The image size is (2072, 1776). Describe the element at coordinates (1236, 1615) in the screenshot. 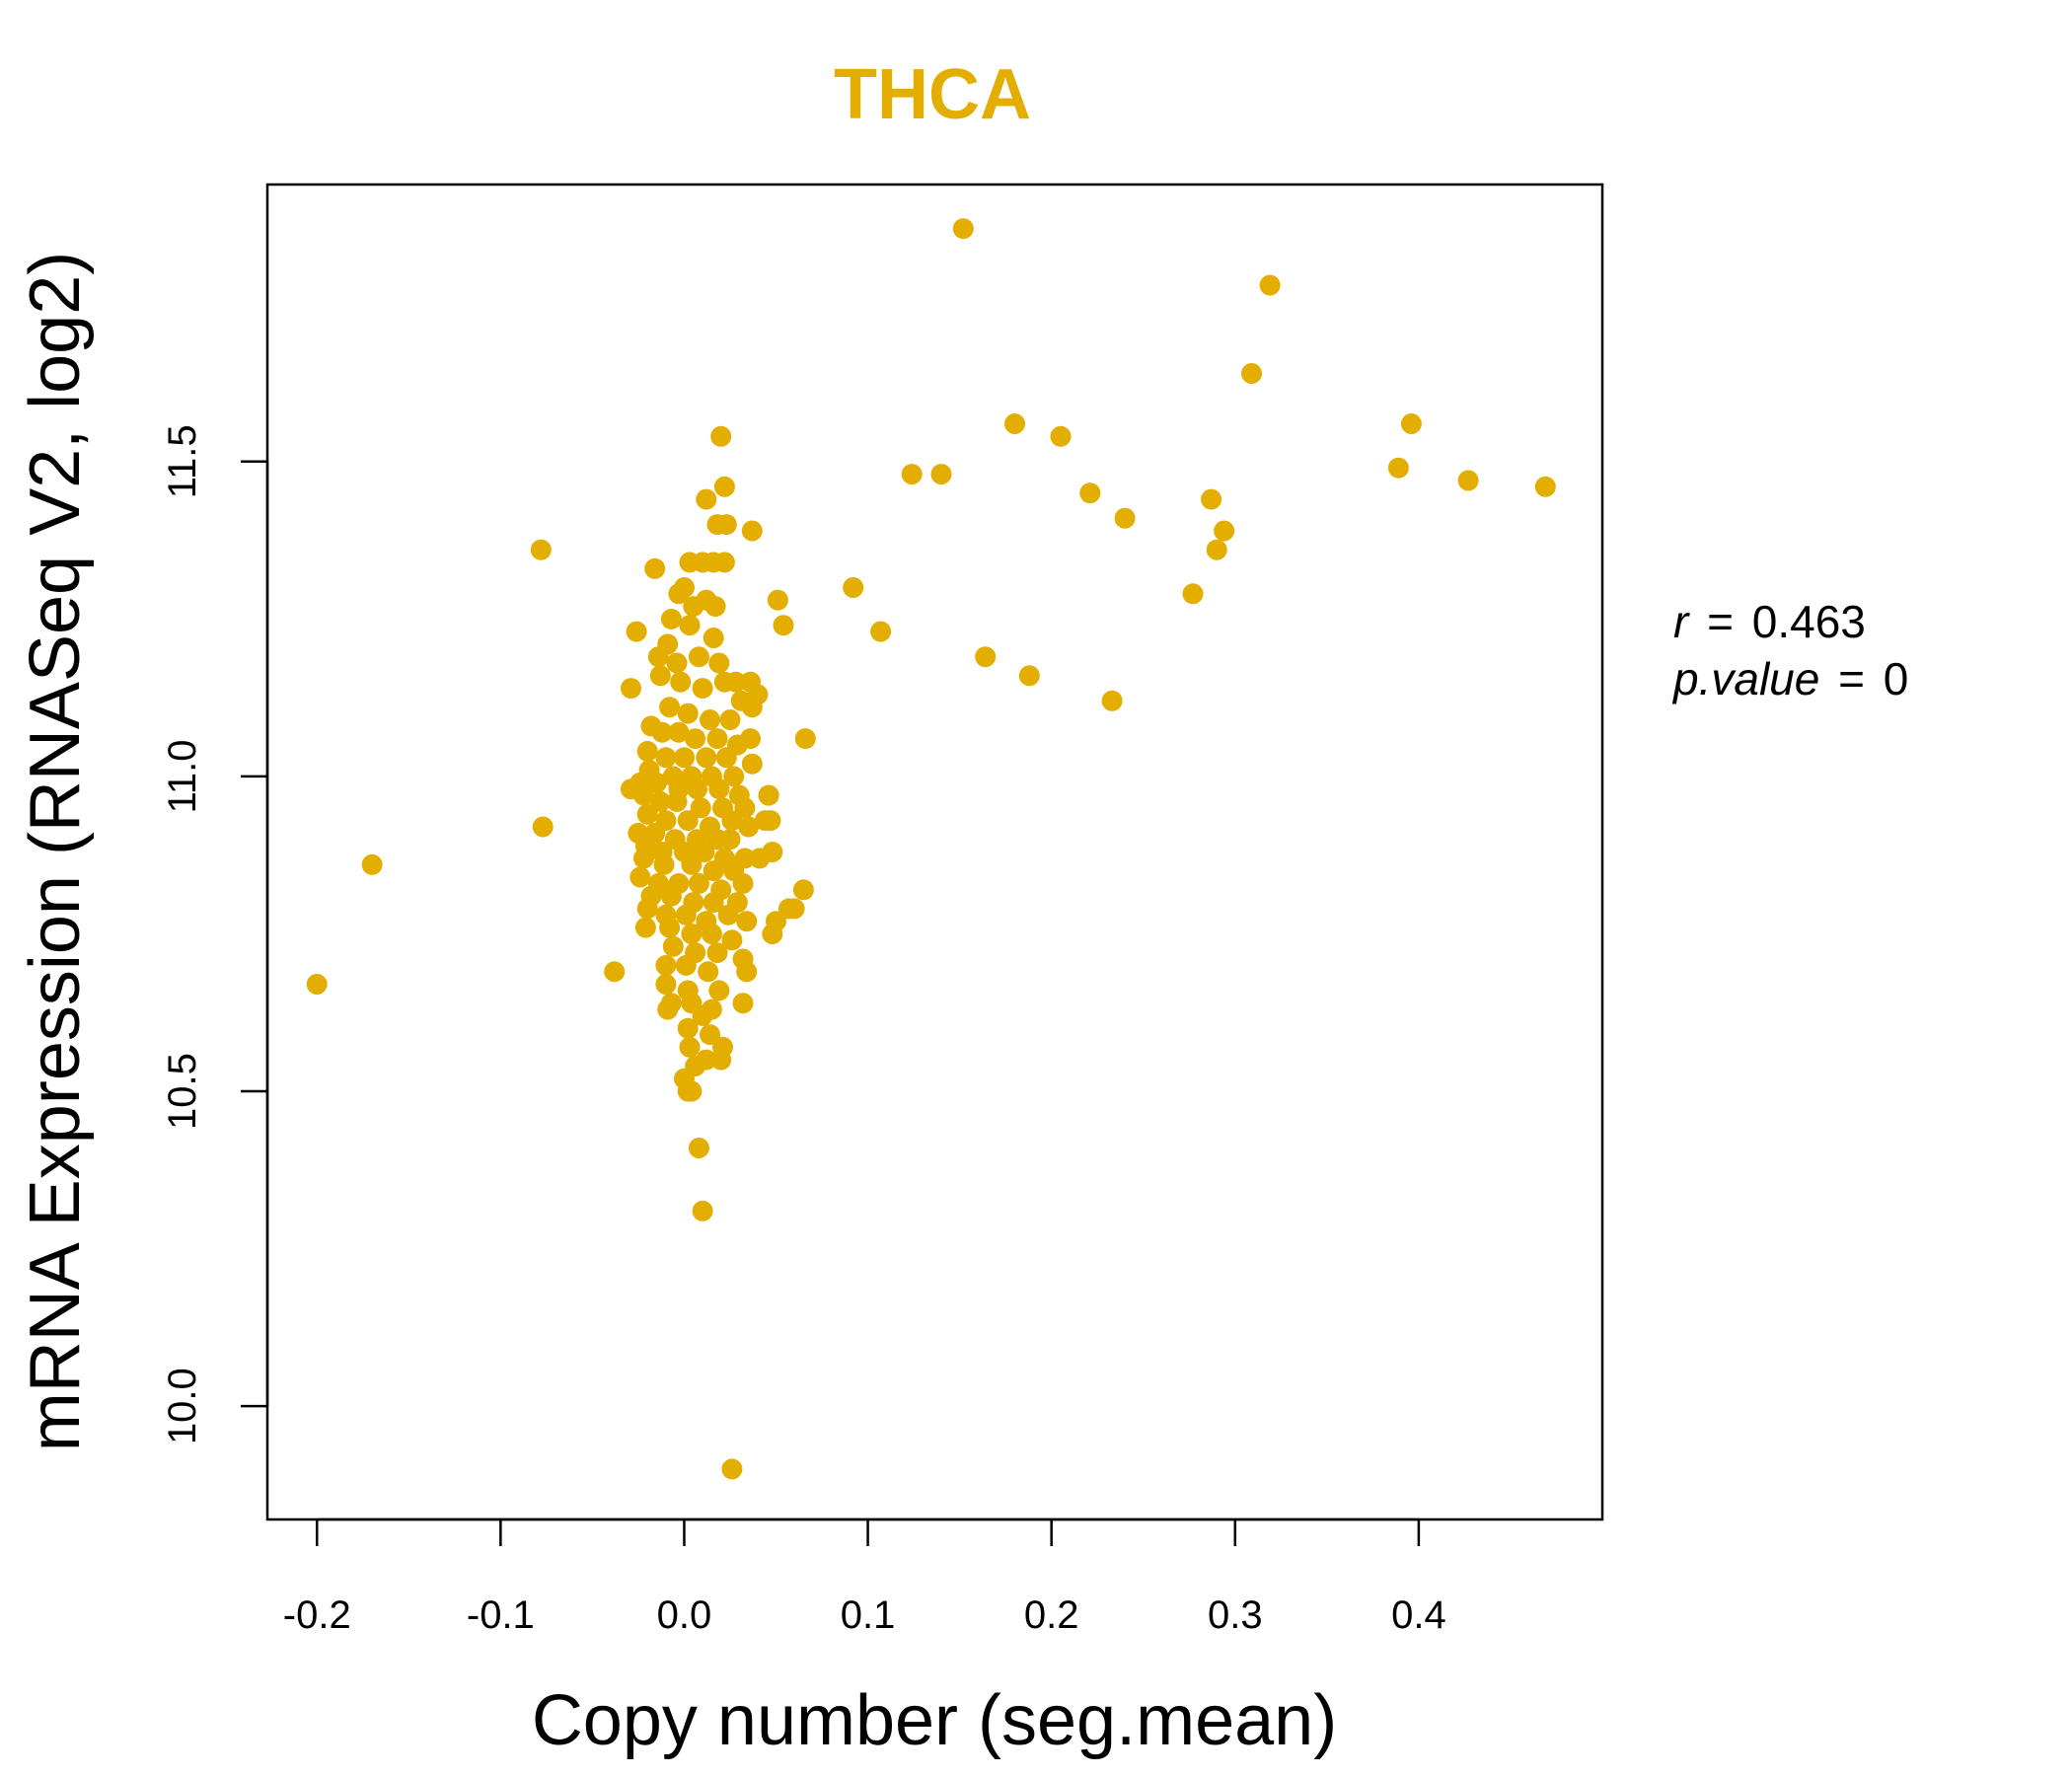

I see `x-tick-label: 0.3` at that location.